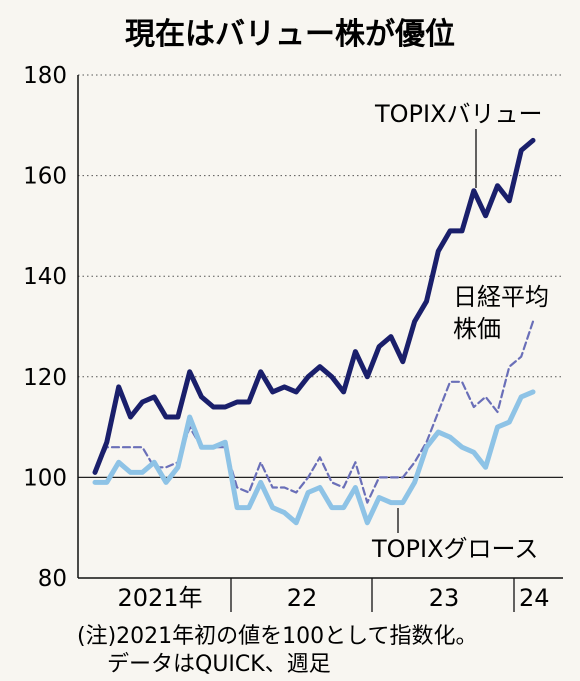 The image size is (580, 681). Describe the element at coordinates (219, 664) in the screenshot. I see `footnote-line2: データはQUICK、週足` at that location.